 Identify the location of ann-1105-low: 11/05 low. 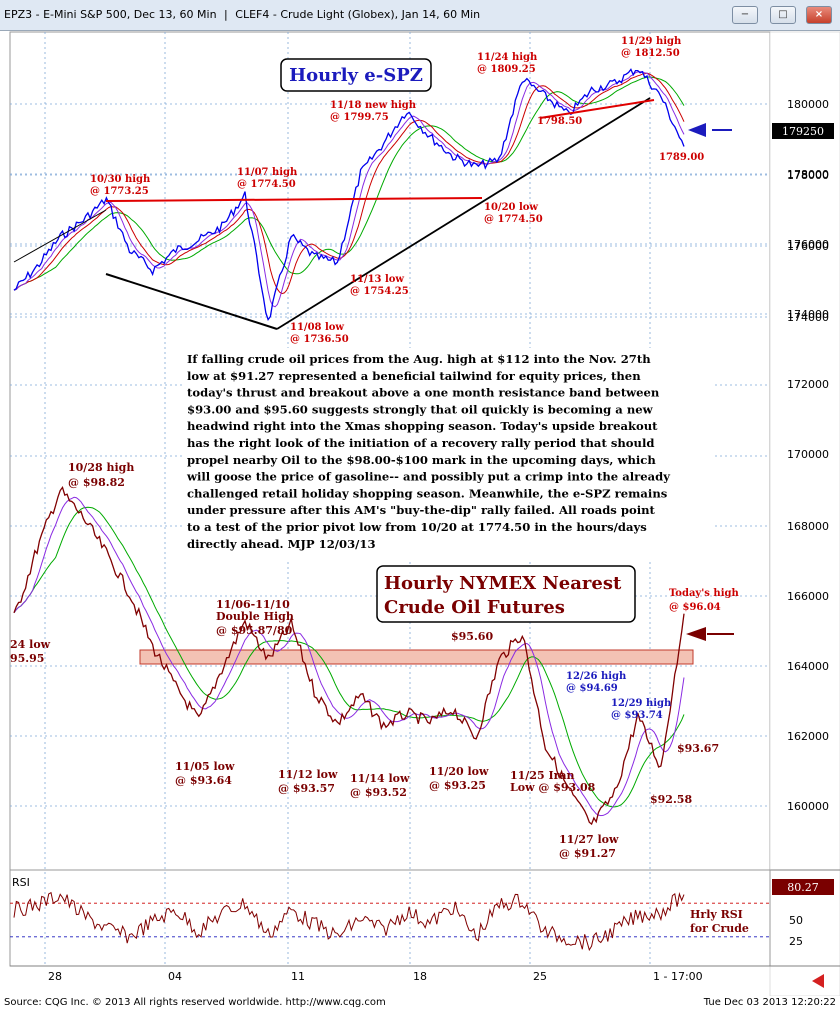
(205, 766).